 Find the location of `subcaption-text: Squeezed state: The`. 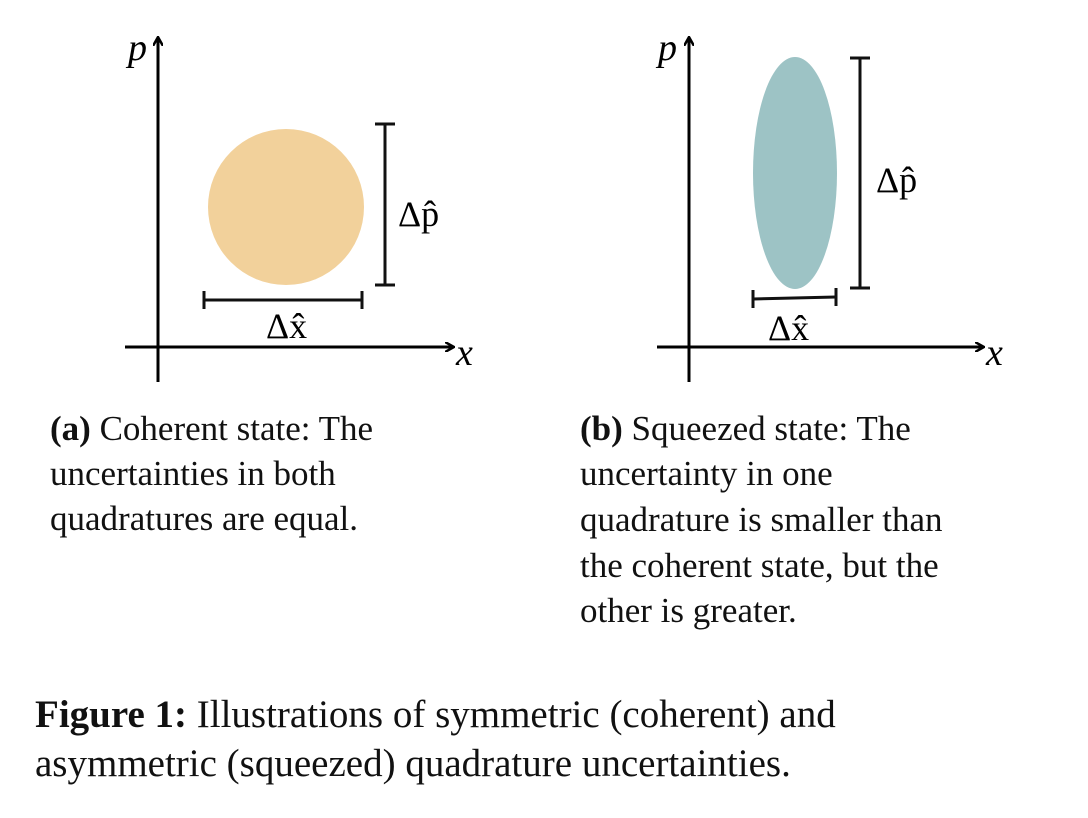

subcaption-text: Squeezed state: The is located at coordinates (771, 428).